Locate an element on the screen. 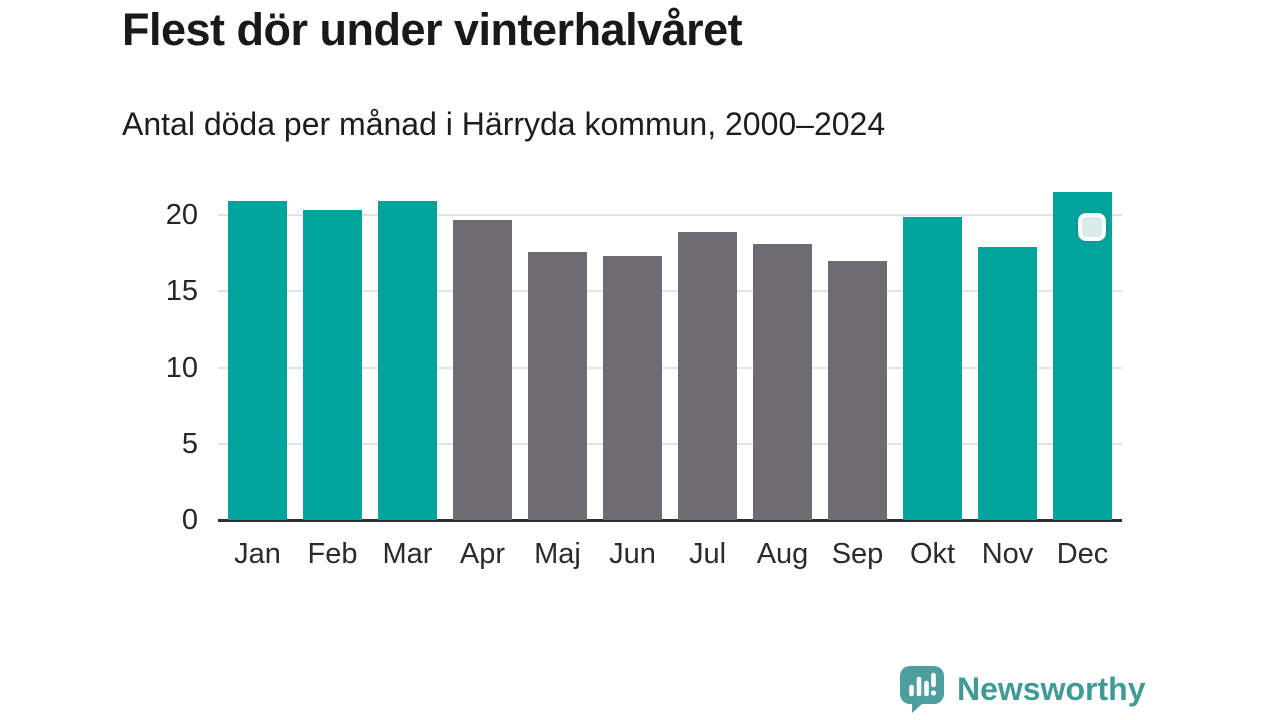 The width and height of the screenshot is (1280, 720). y-tick-label-20: 20 is located at coordinates (181, 215).